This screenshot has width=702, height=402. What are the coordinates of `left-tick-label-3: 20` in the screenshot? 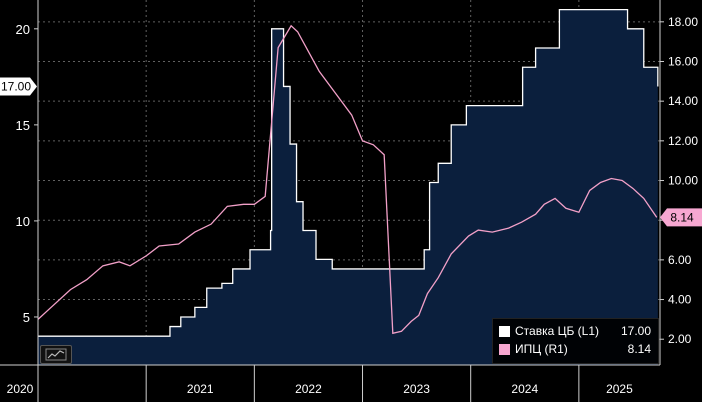 It's located at (23, 29).